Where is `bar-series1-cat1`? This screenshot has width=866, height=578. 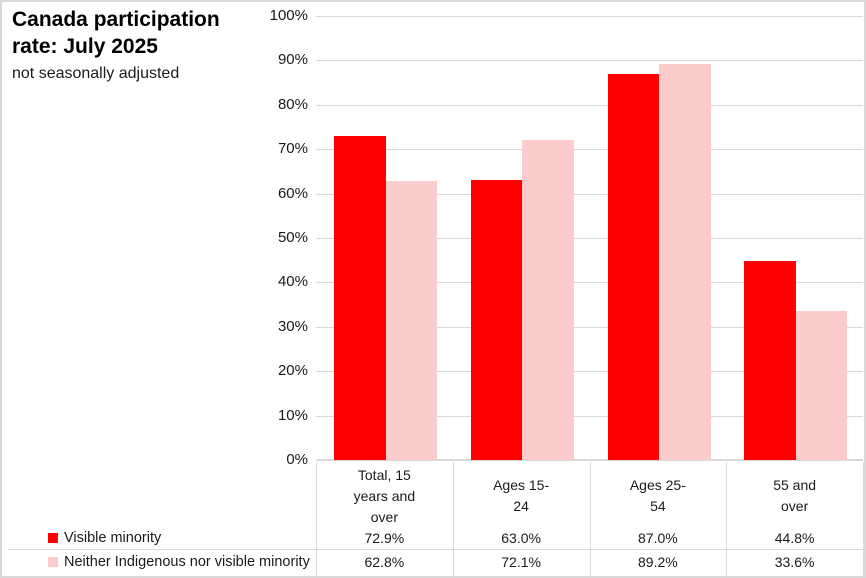 bar-series1-cat1 is located at coordinates (360, 298).